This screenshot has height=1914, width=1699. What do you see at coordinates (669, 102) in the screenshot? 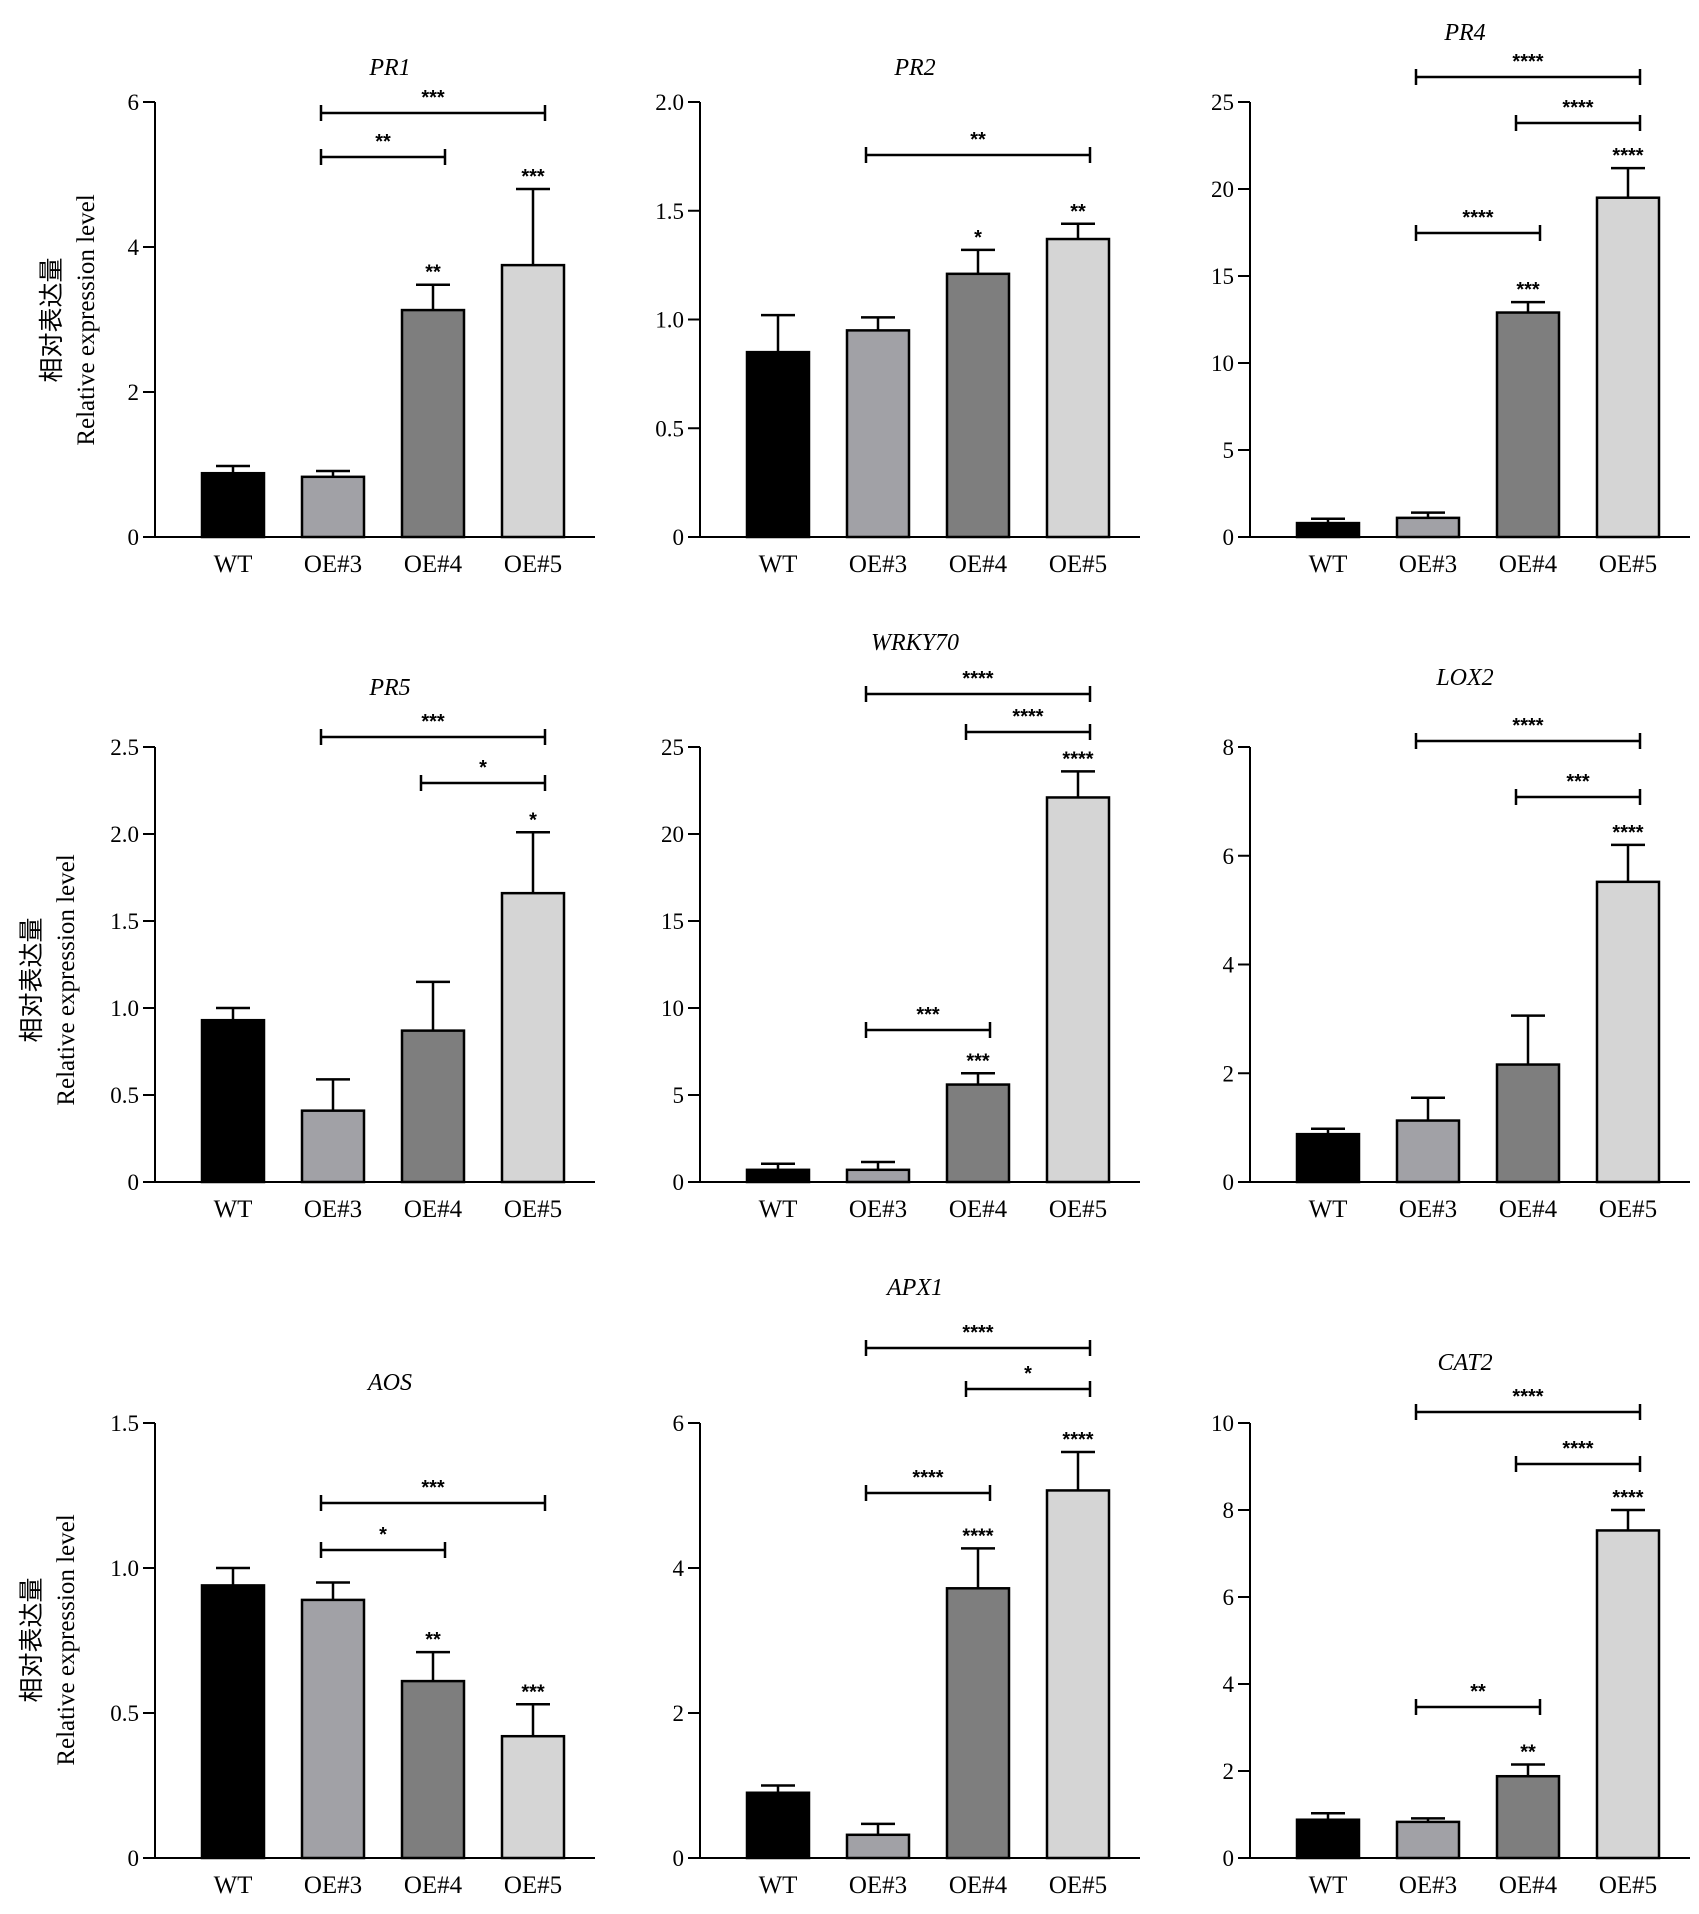
I see `y-tick-label: 2.0` at bounding box center [669, 102].